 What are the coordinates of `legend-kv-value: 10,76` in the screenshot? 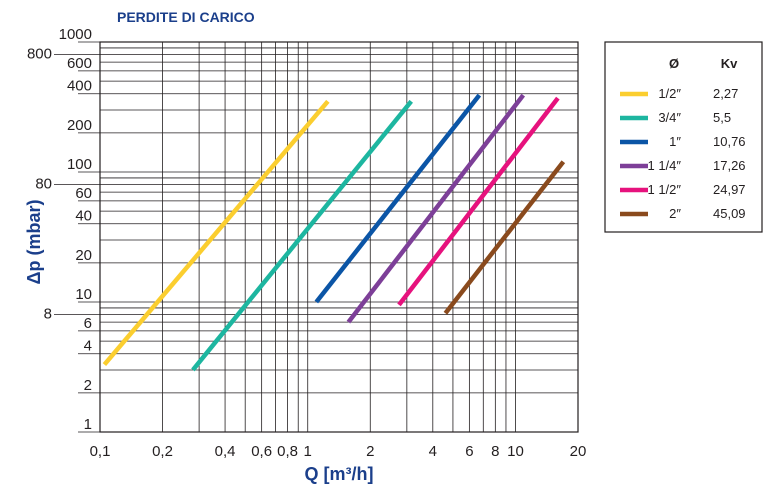 It's located at (729, 141).